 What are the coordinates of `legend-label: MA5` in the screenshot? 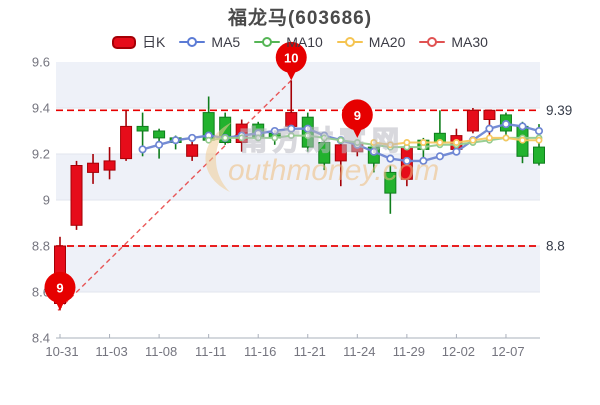 It's located at (226, 42).